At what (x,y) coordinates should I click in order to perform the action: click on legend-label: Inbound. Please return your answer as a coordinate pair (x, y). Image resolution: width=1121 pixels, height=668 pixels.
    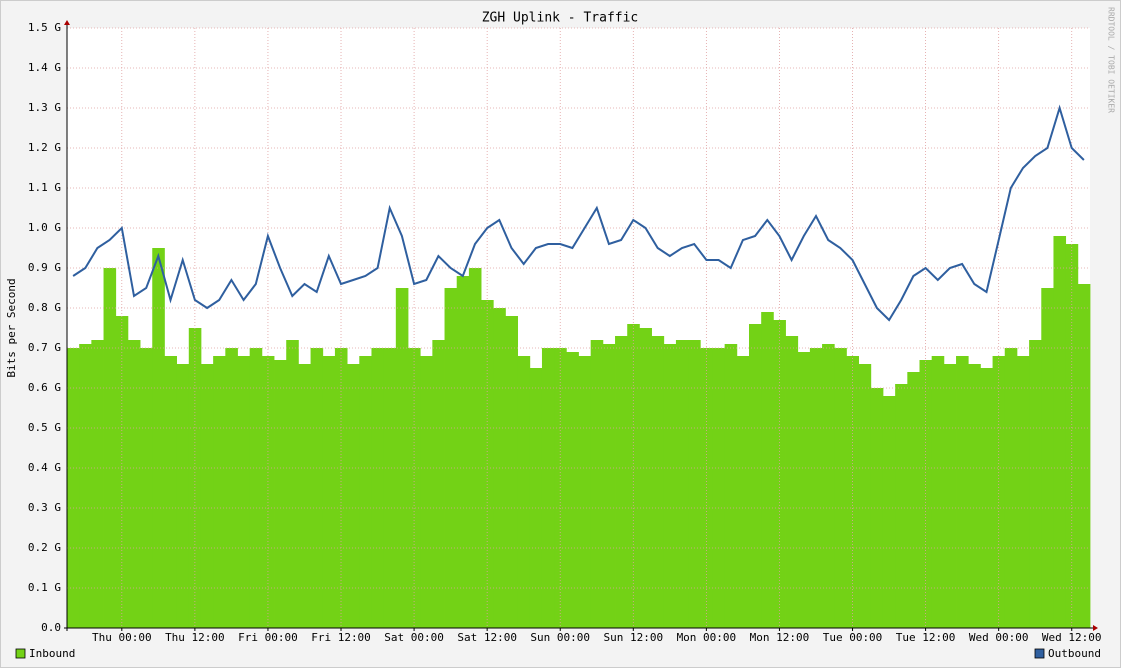
    Looking at the image, I should click on (52, 653).